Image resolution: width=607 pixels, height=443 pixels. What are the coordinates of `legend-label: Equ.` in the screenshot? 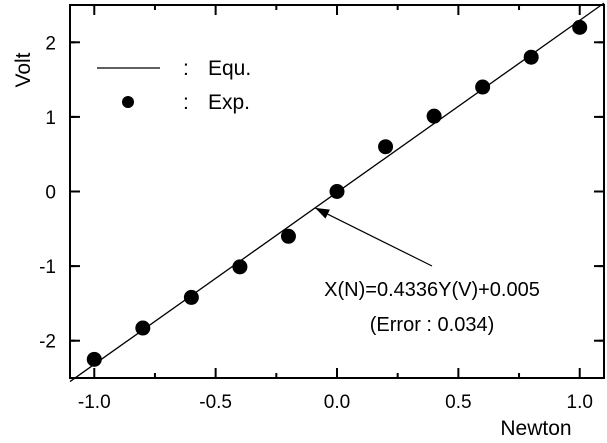 It's located at (229, 68).